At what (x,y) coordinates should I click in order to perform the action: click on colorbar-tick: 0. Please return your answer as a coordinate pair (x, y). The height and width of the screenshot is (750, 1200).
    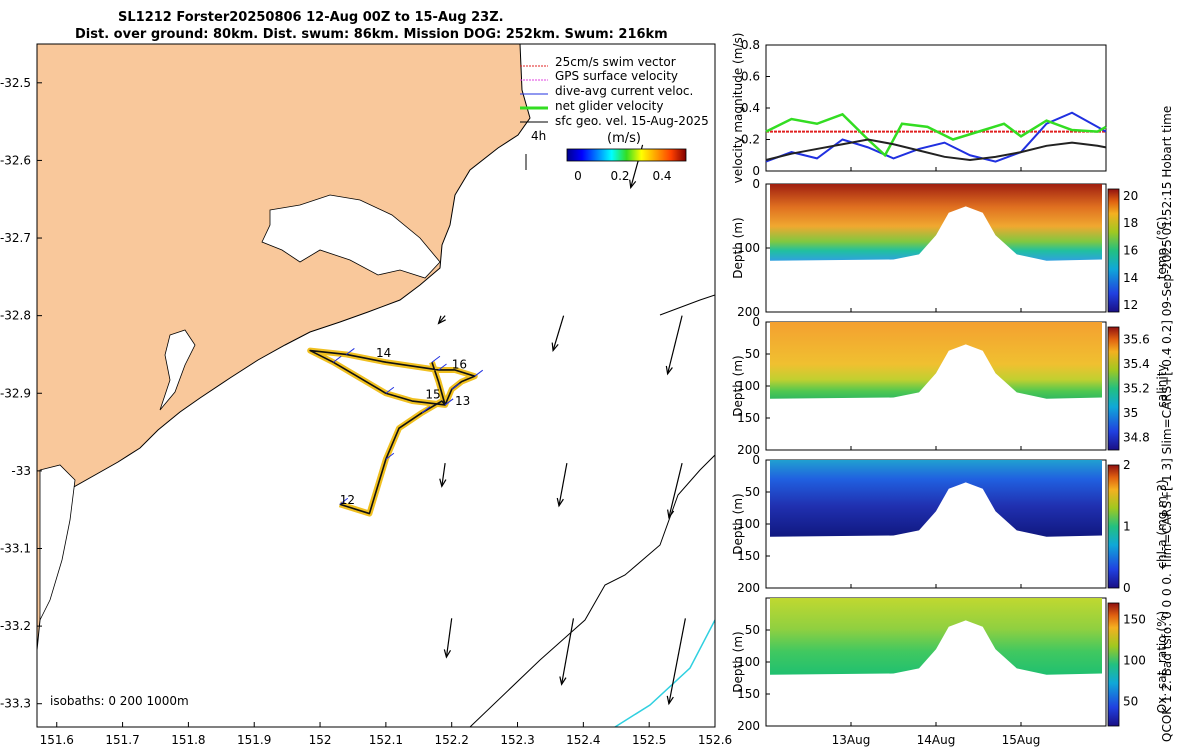
    Looking at the image, I should click on (578, 176).